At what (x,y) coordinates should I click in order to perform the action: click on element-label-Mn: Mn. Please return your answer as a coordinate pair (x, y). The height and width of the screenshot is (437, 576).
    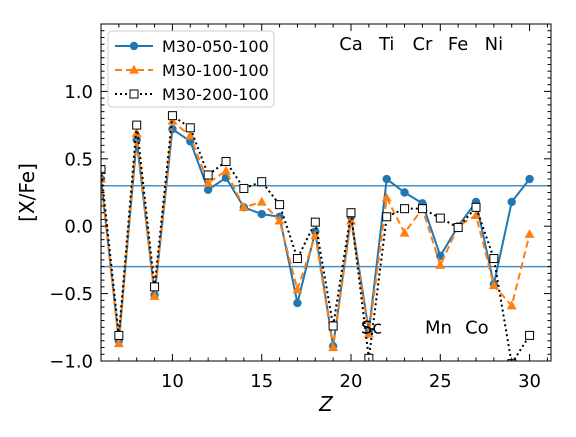
    Looking at the image, I should click on (438, 327).